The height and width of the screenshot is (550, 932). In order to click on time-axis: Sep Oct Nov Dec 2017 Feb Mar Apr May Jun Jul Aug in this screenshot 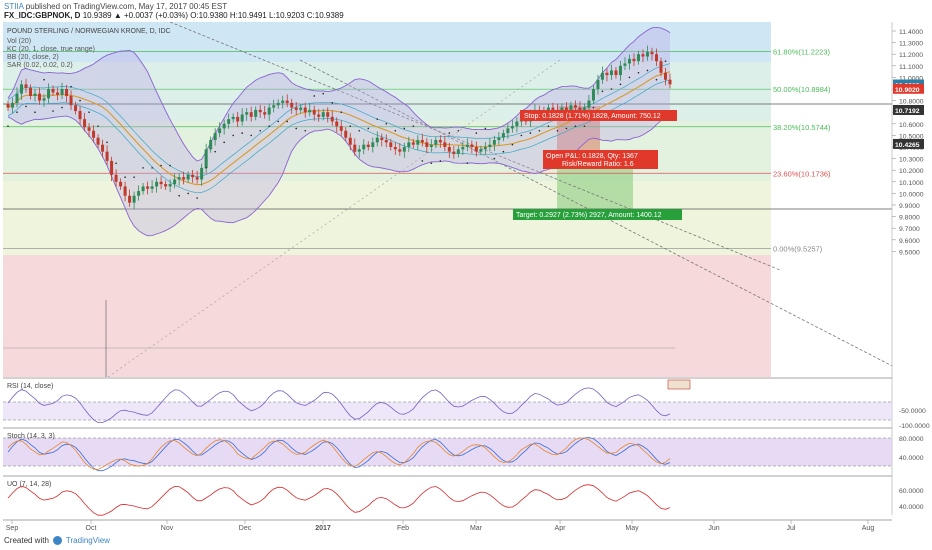, I will do `click(440, 526)`.